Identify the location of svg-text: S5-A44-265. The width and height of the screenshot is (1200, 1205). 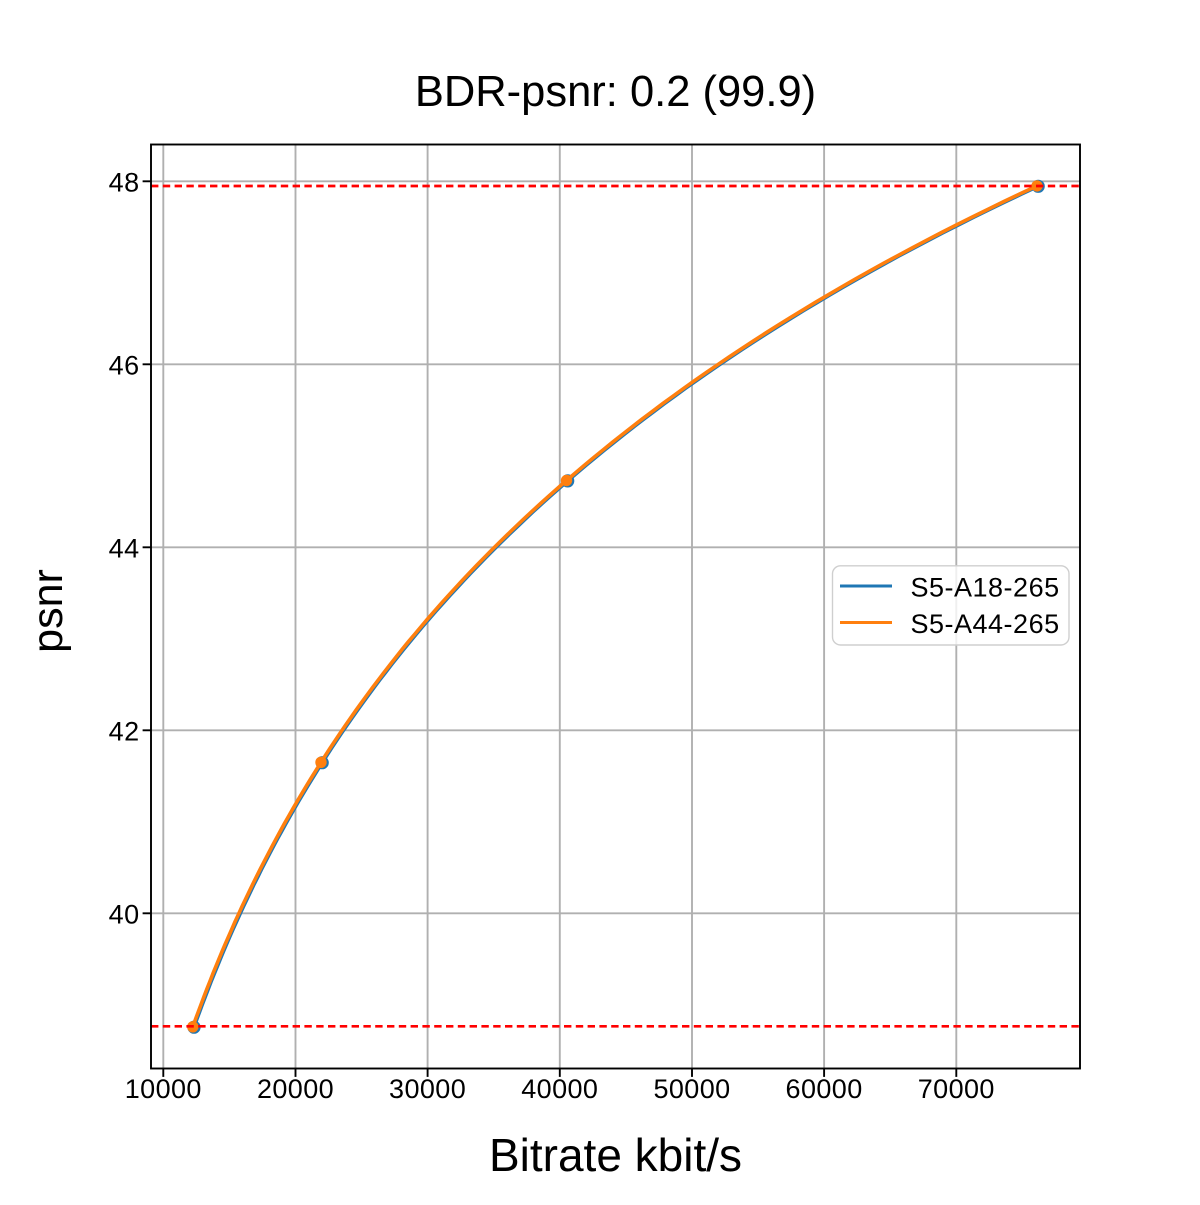
(985, 624).